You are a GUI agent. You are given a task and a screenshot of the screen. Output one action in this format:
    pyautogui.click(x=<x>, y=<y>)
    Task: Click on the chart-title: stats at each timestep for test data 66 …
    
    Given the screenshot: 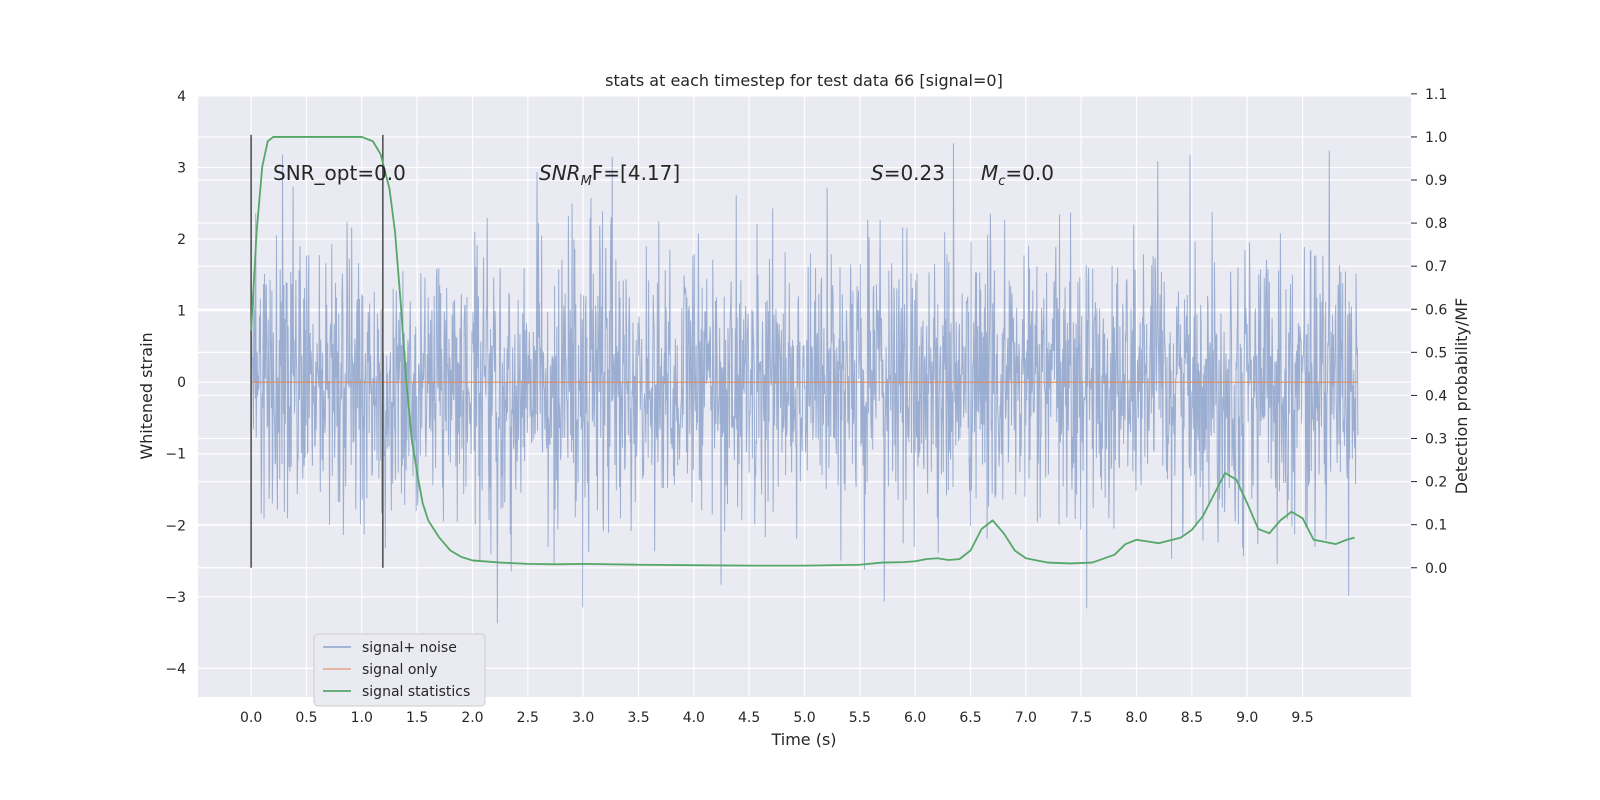 What is the action you would take?
    pyautogui.click(x=804, y=80)
    